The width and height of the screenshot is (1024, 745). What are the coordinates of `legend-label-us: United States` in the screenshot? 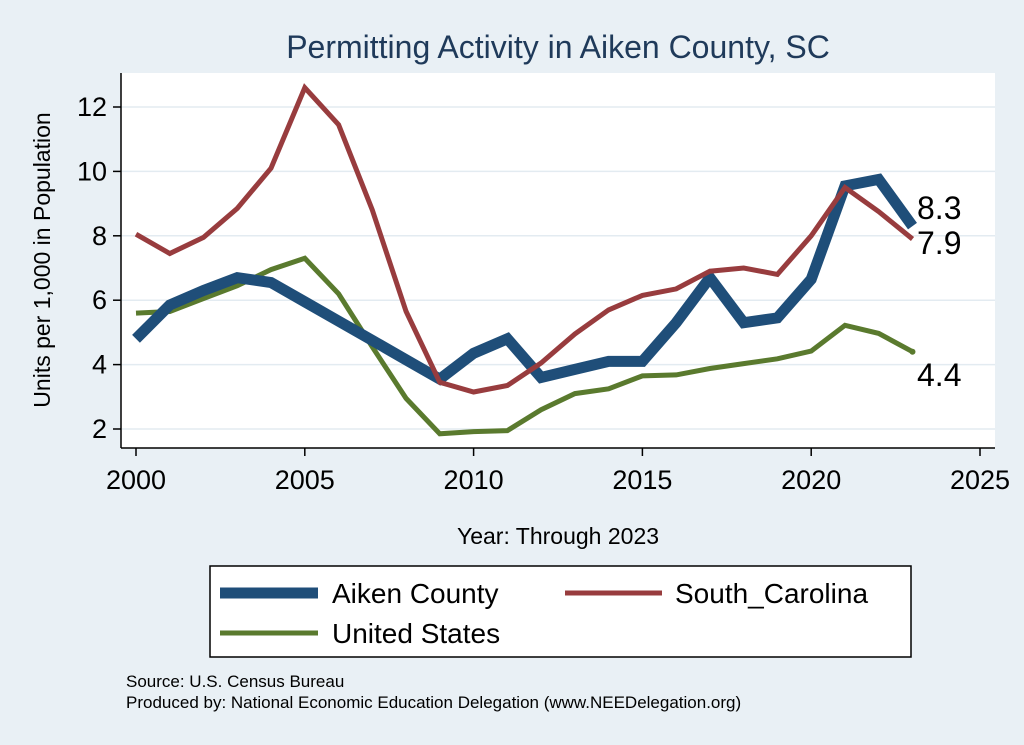 It's located at (416, 633).